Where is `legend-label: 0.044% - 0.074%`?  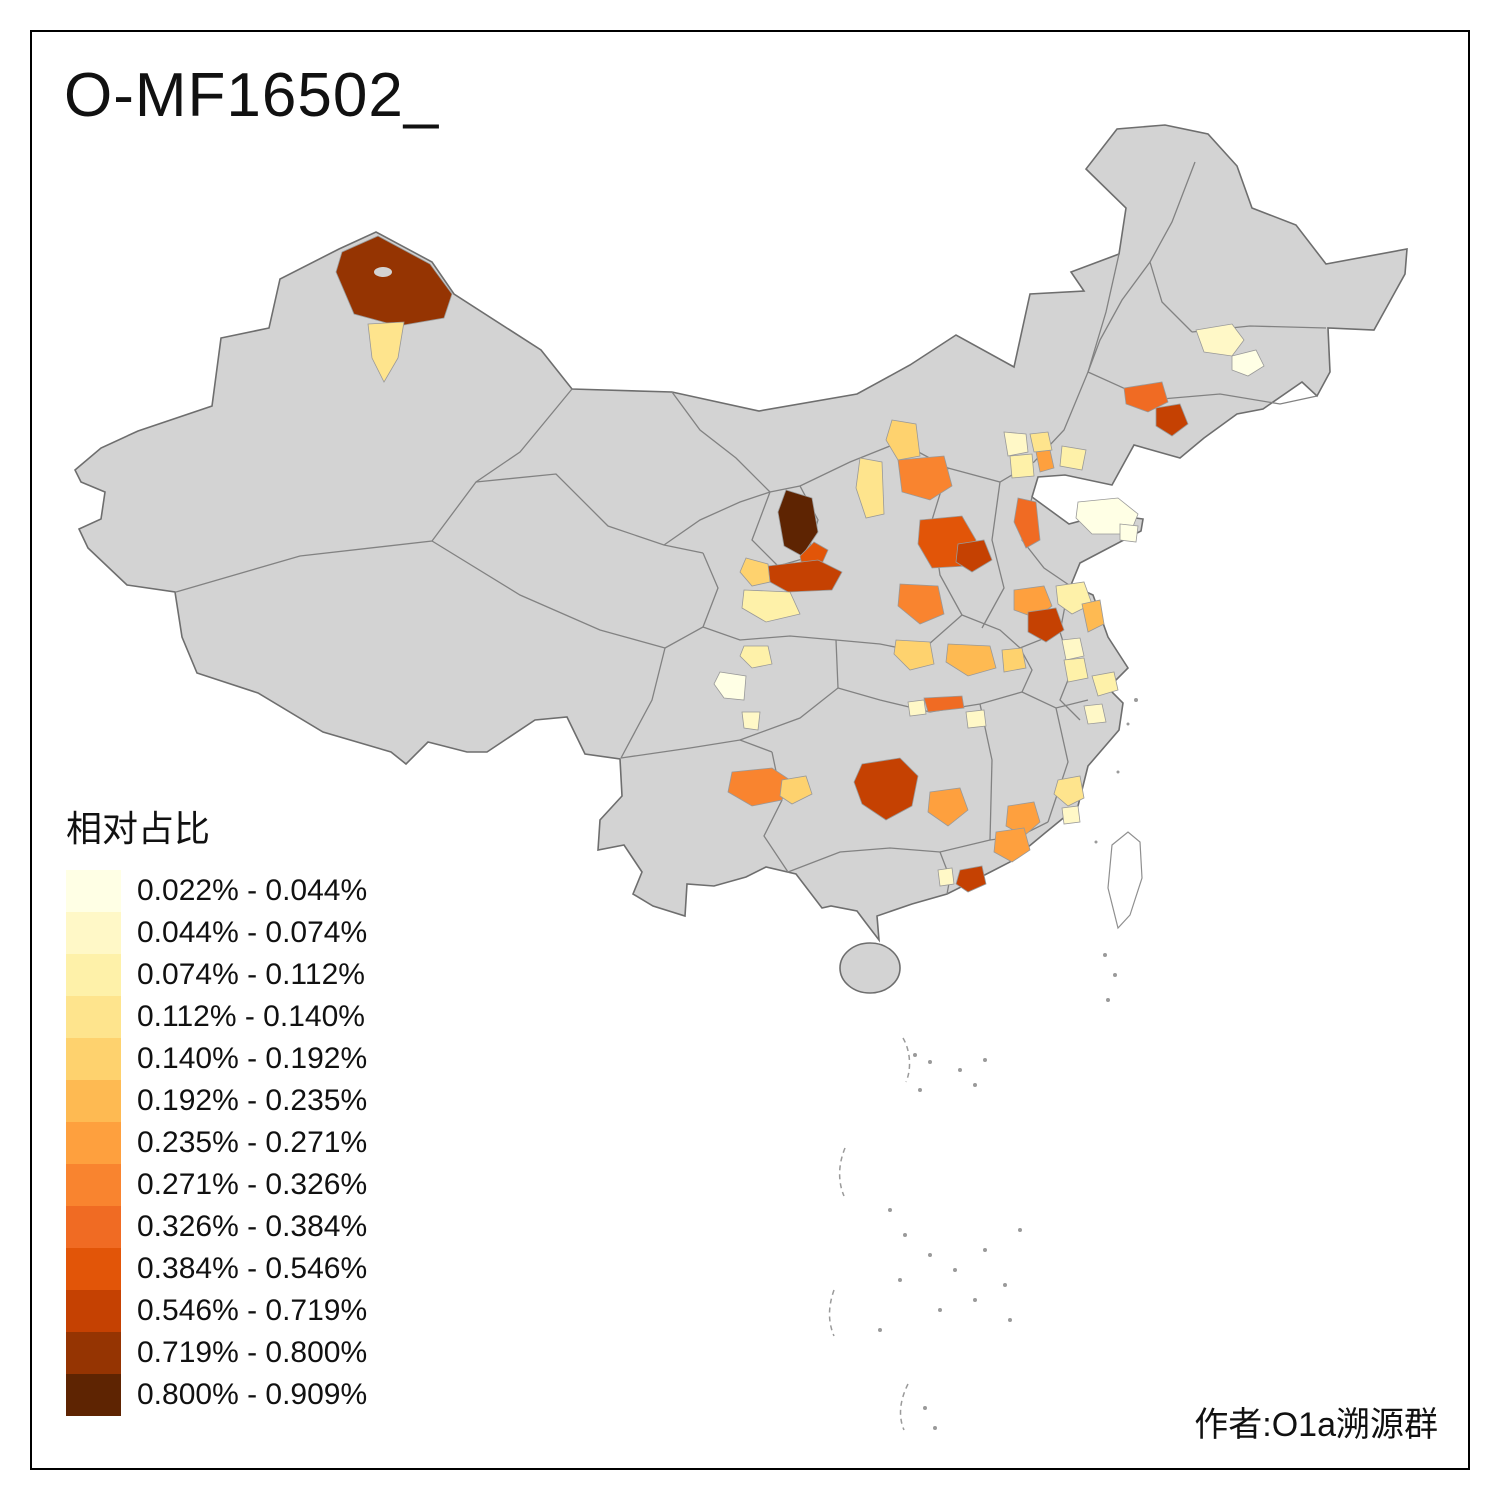
legend-label: 0.044% - 0.074% is located at coordinates (252, 932).